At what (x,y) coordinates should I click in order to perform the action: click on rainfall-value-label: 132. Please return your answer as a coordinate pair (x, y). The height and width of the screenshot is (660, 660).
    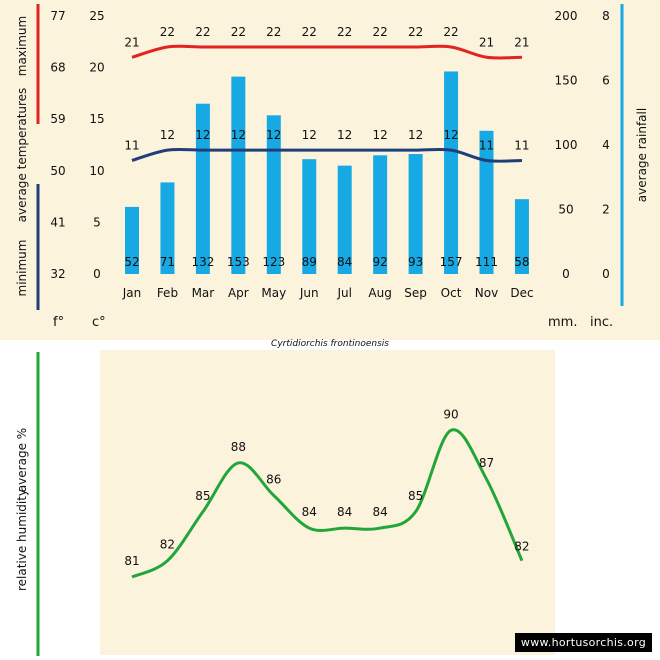
    Looking at the image, I should click on (202, 262).